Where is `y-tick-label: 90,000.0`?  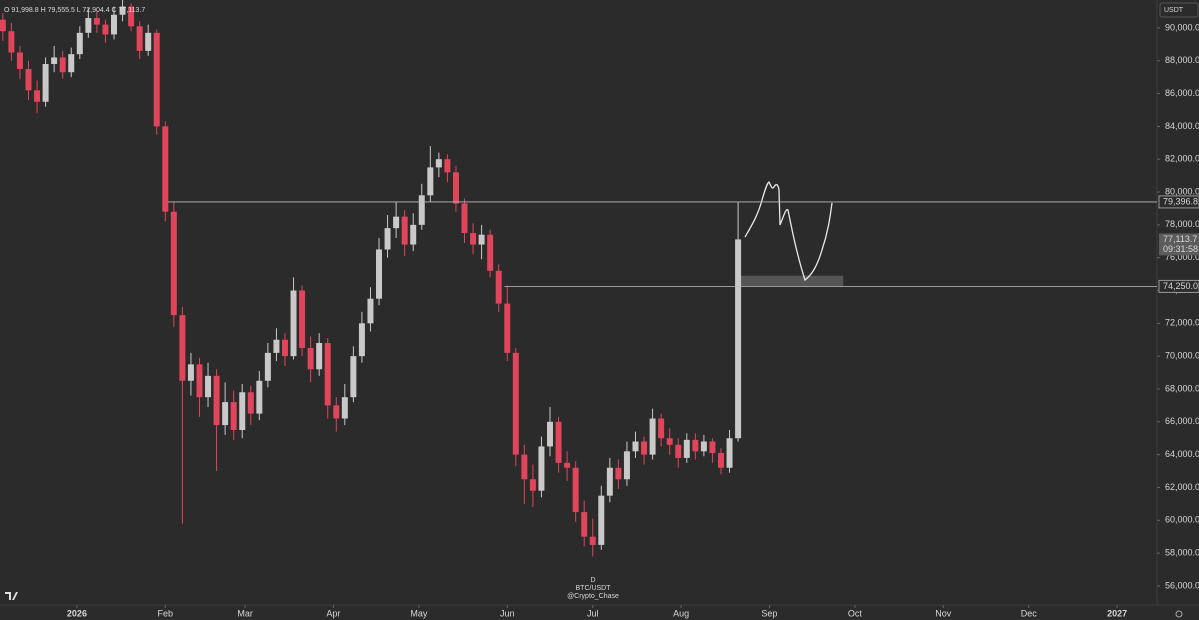 y-tick-label: 90,000.0 is located at coordinates (1182, 27).